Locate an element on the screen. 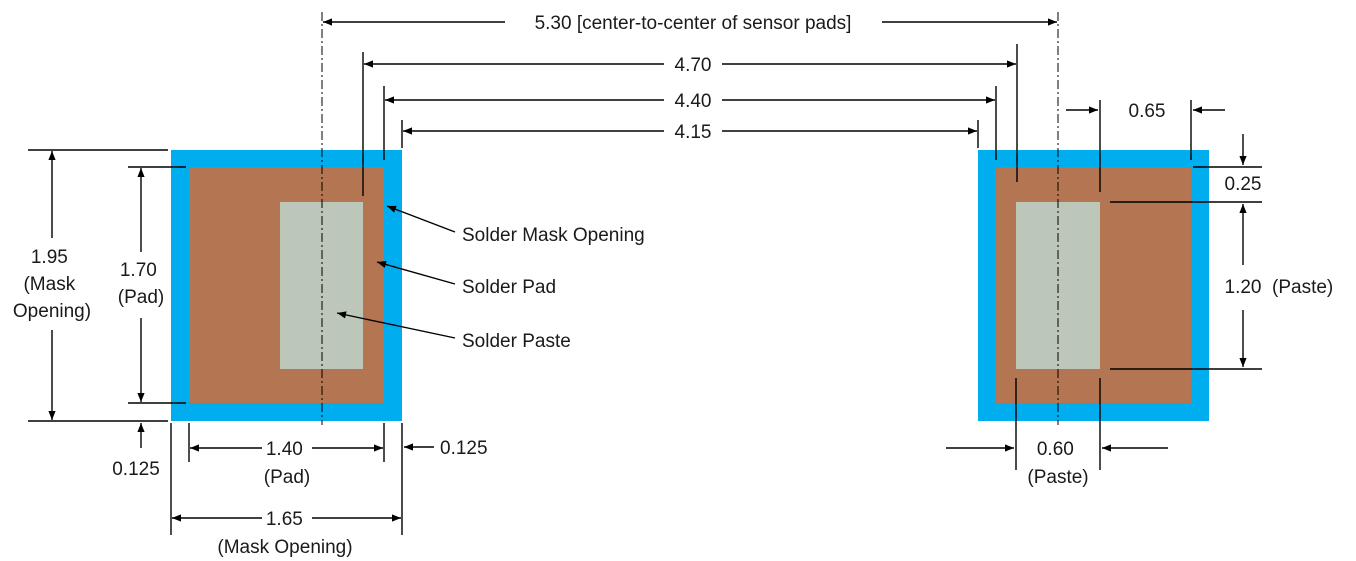 Image resolution: width=1356 pixels, height=561 pixels. callout-paste-label: Solder Paste is located at coordinates (516, 341).